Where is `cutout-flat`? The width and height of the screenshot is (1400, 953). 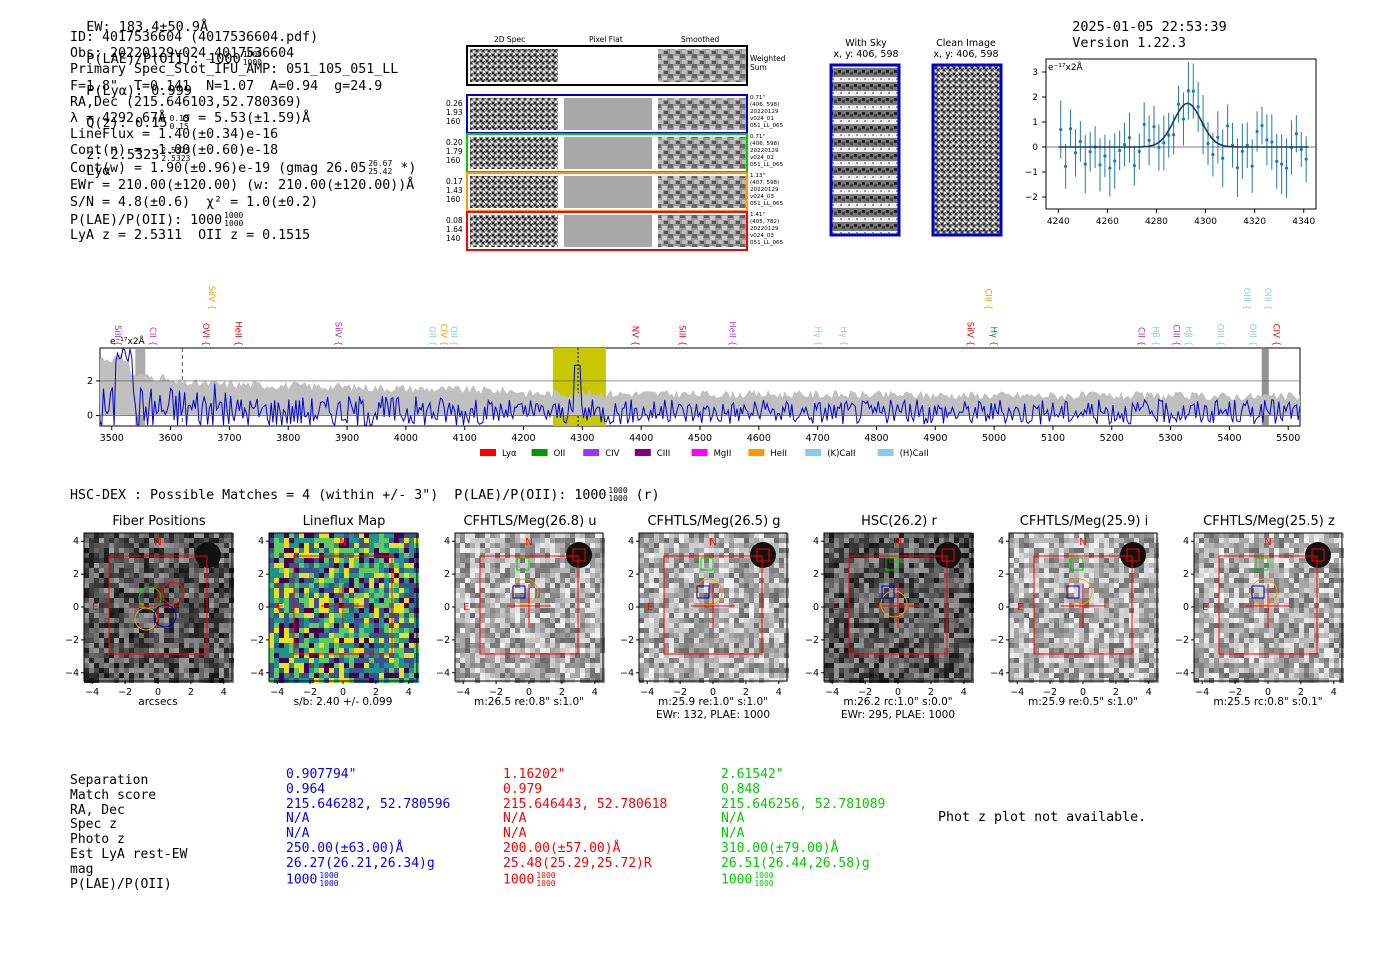 cutout-flat is located at coordinates (608, 192).